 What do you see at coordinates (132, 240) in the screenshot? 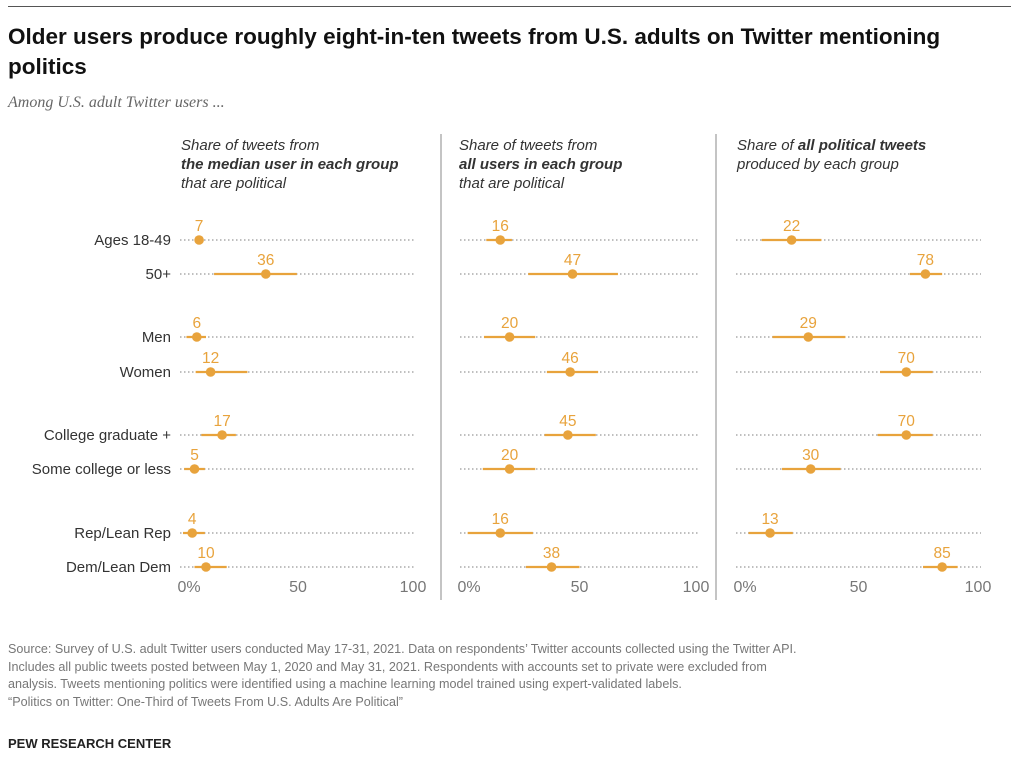
I see `category-label: Ages 18-49` at bounding box center [132, 240].